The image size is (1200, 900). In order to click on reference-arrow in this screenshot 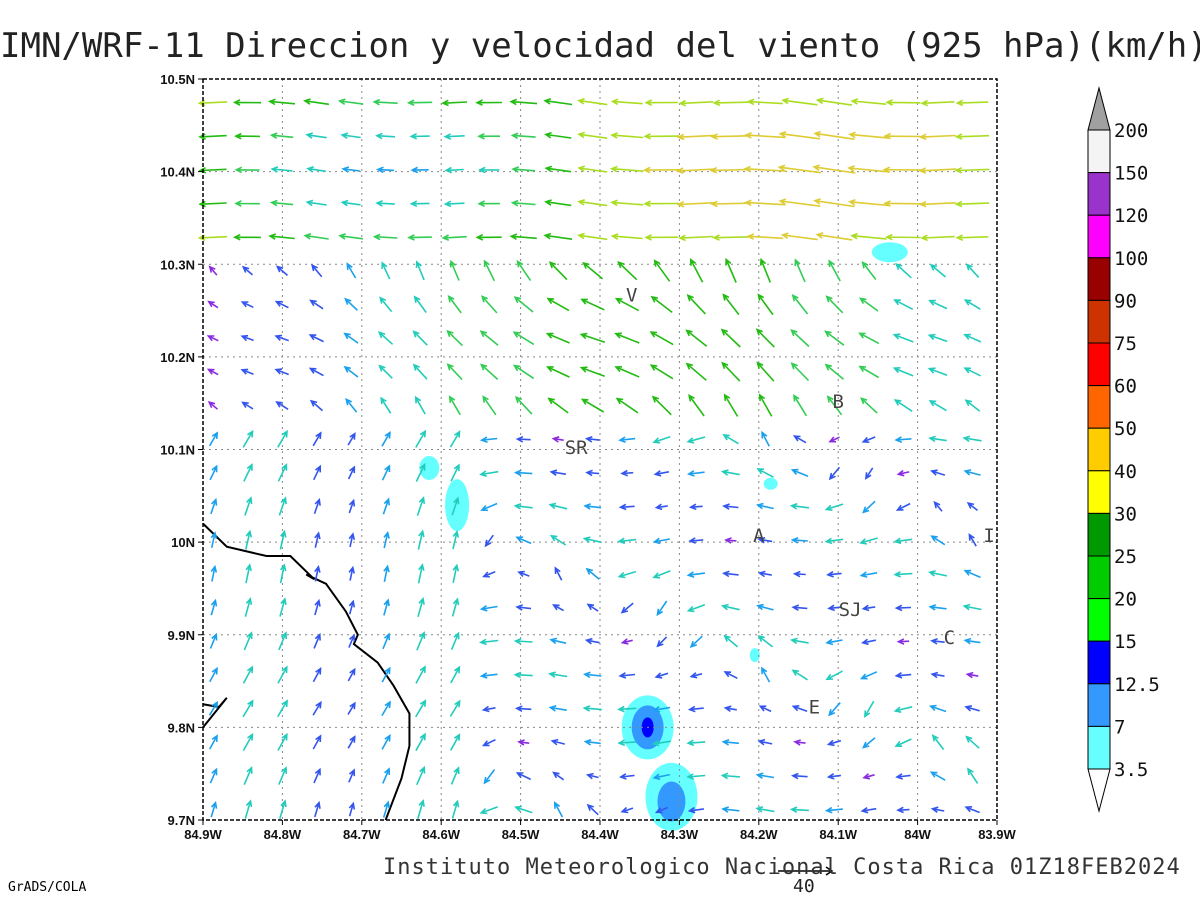, I will do `click(806, 871)`.